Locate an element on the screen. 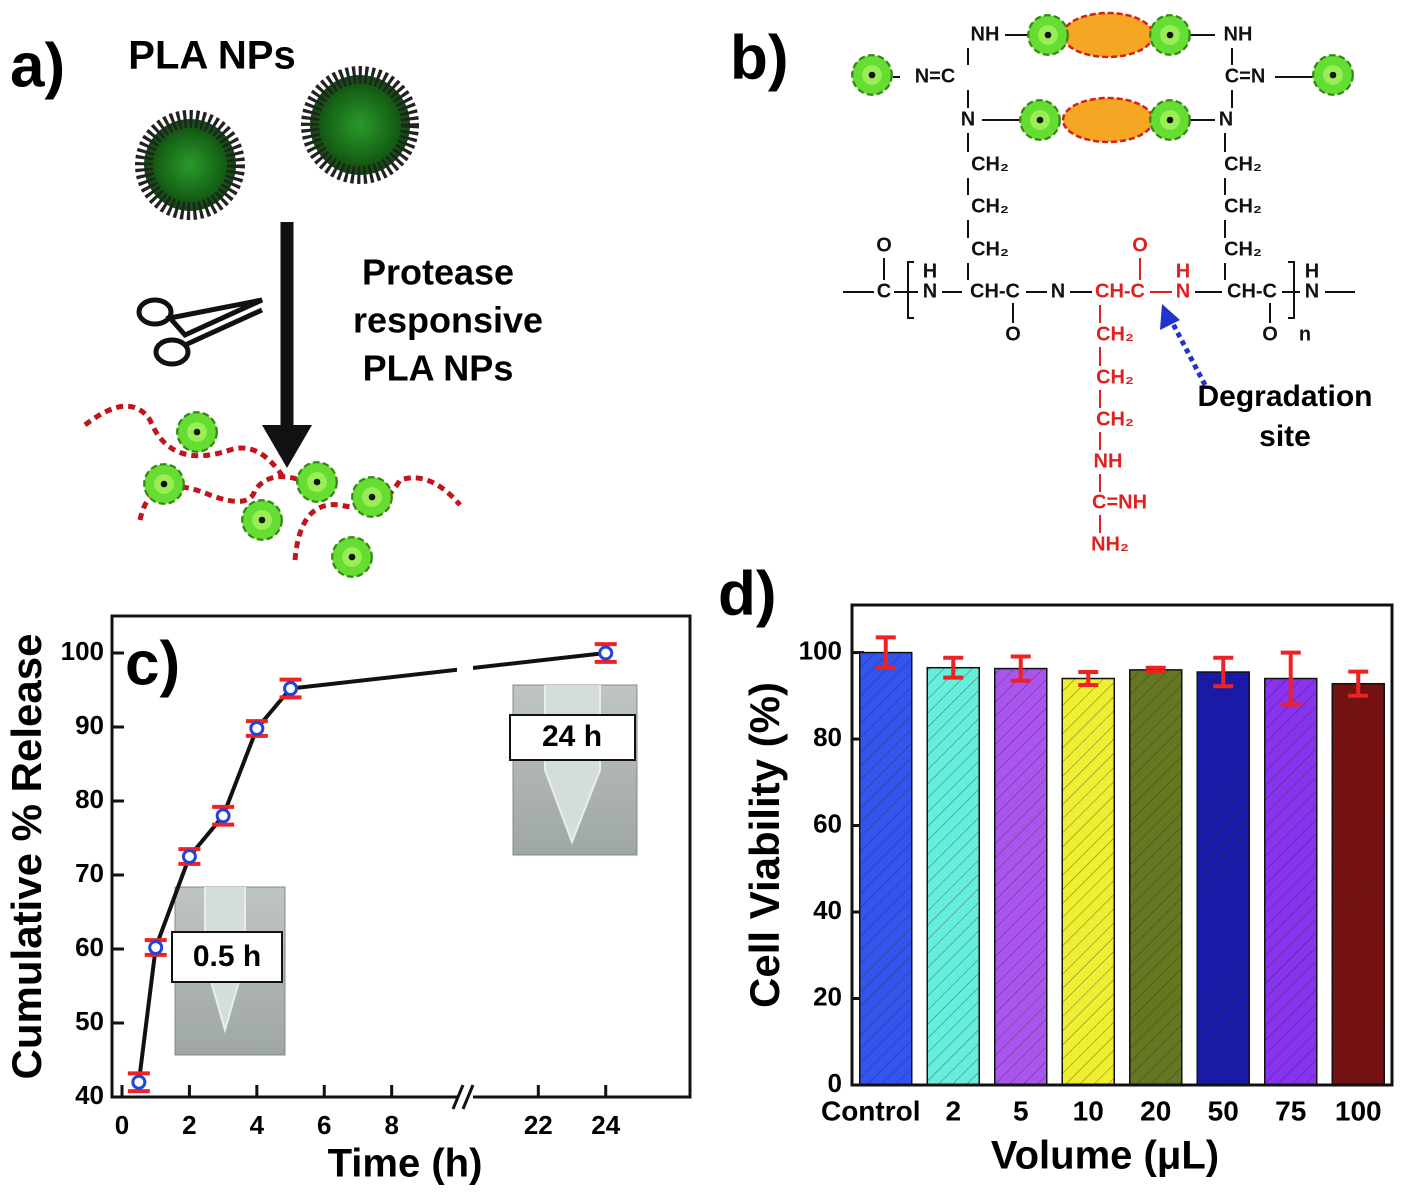 Image resolution: width=1418 pixels, height=1198 pixels. x-tick-label: Control is located at coordinates (871, 1110).